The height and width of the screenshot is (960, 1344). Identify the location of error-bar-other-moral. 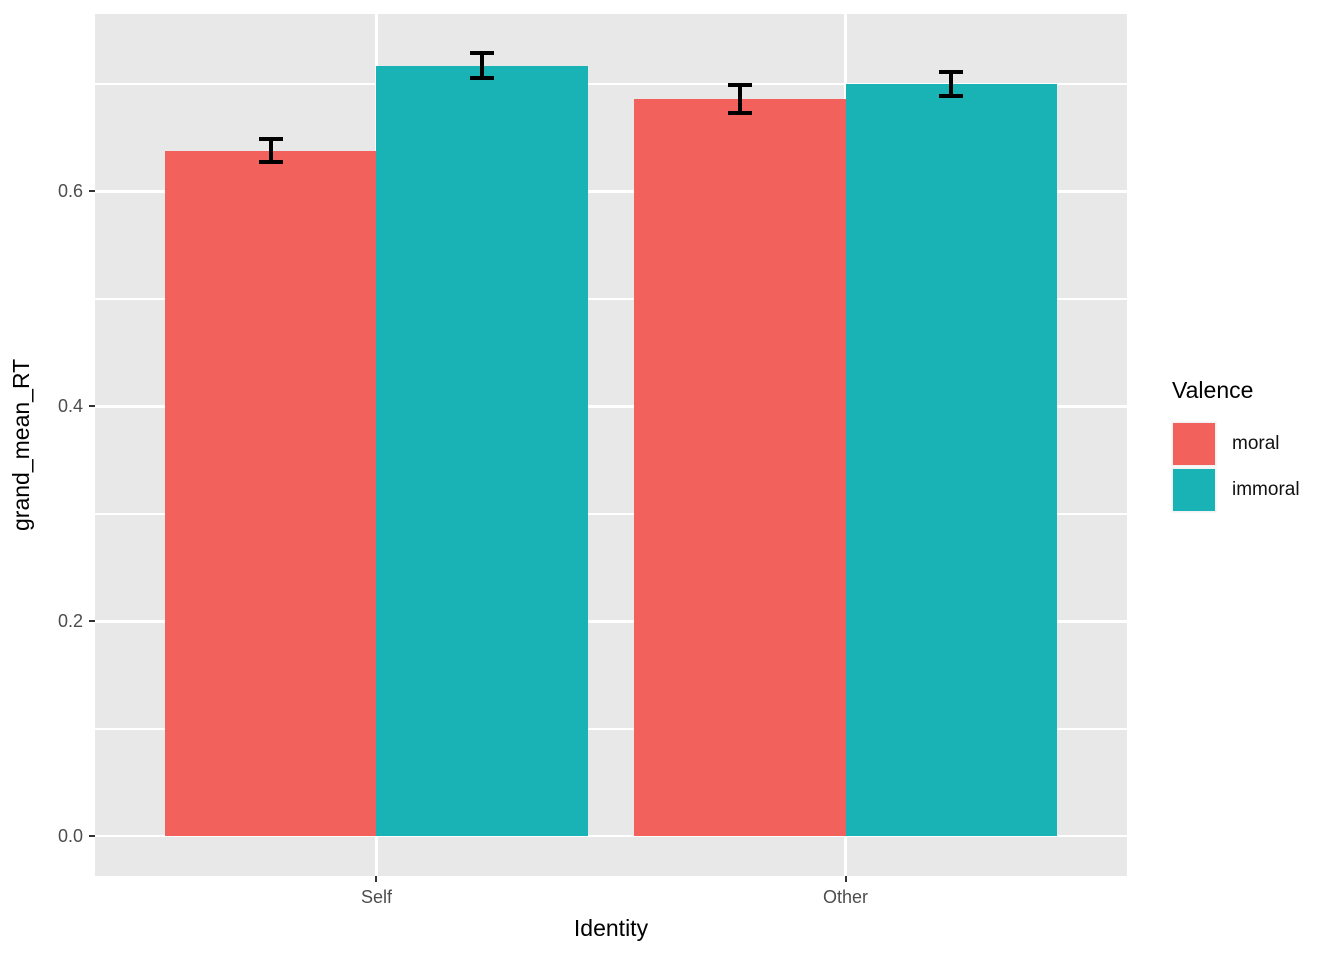
(740, 98).